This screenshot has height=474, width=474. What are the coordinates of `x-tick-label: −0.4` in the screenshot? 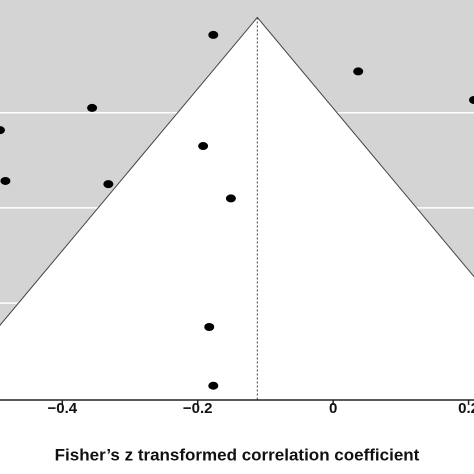 It's located at (62, 408).